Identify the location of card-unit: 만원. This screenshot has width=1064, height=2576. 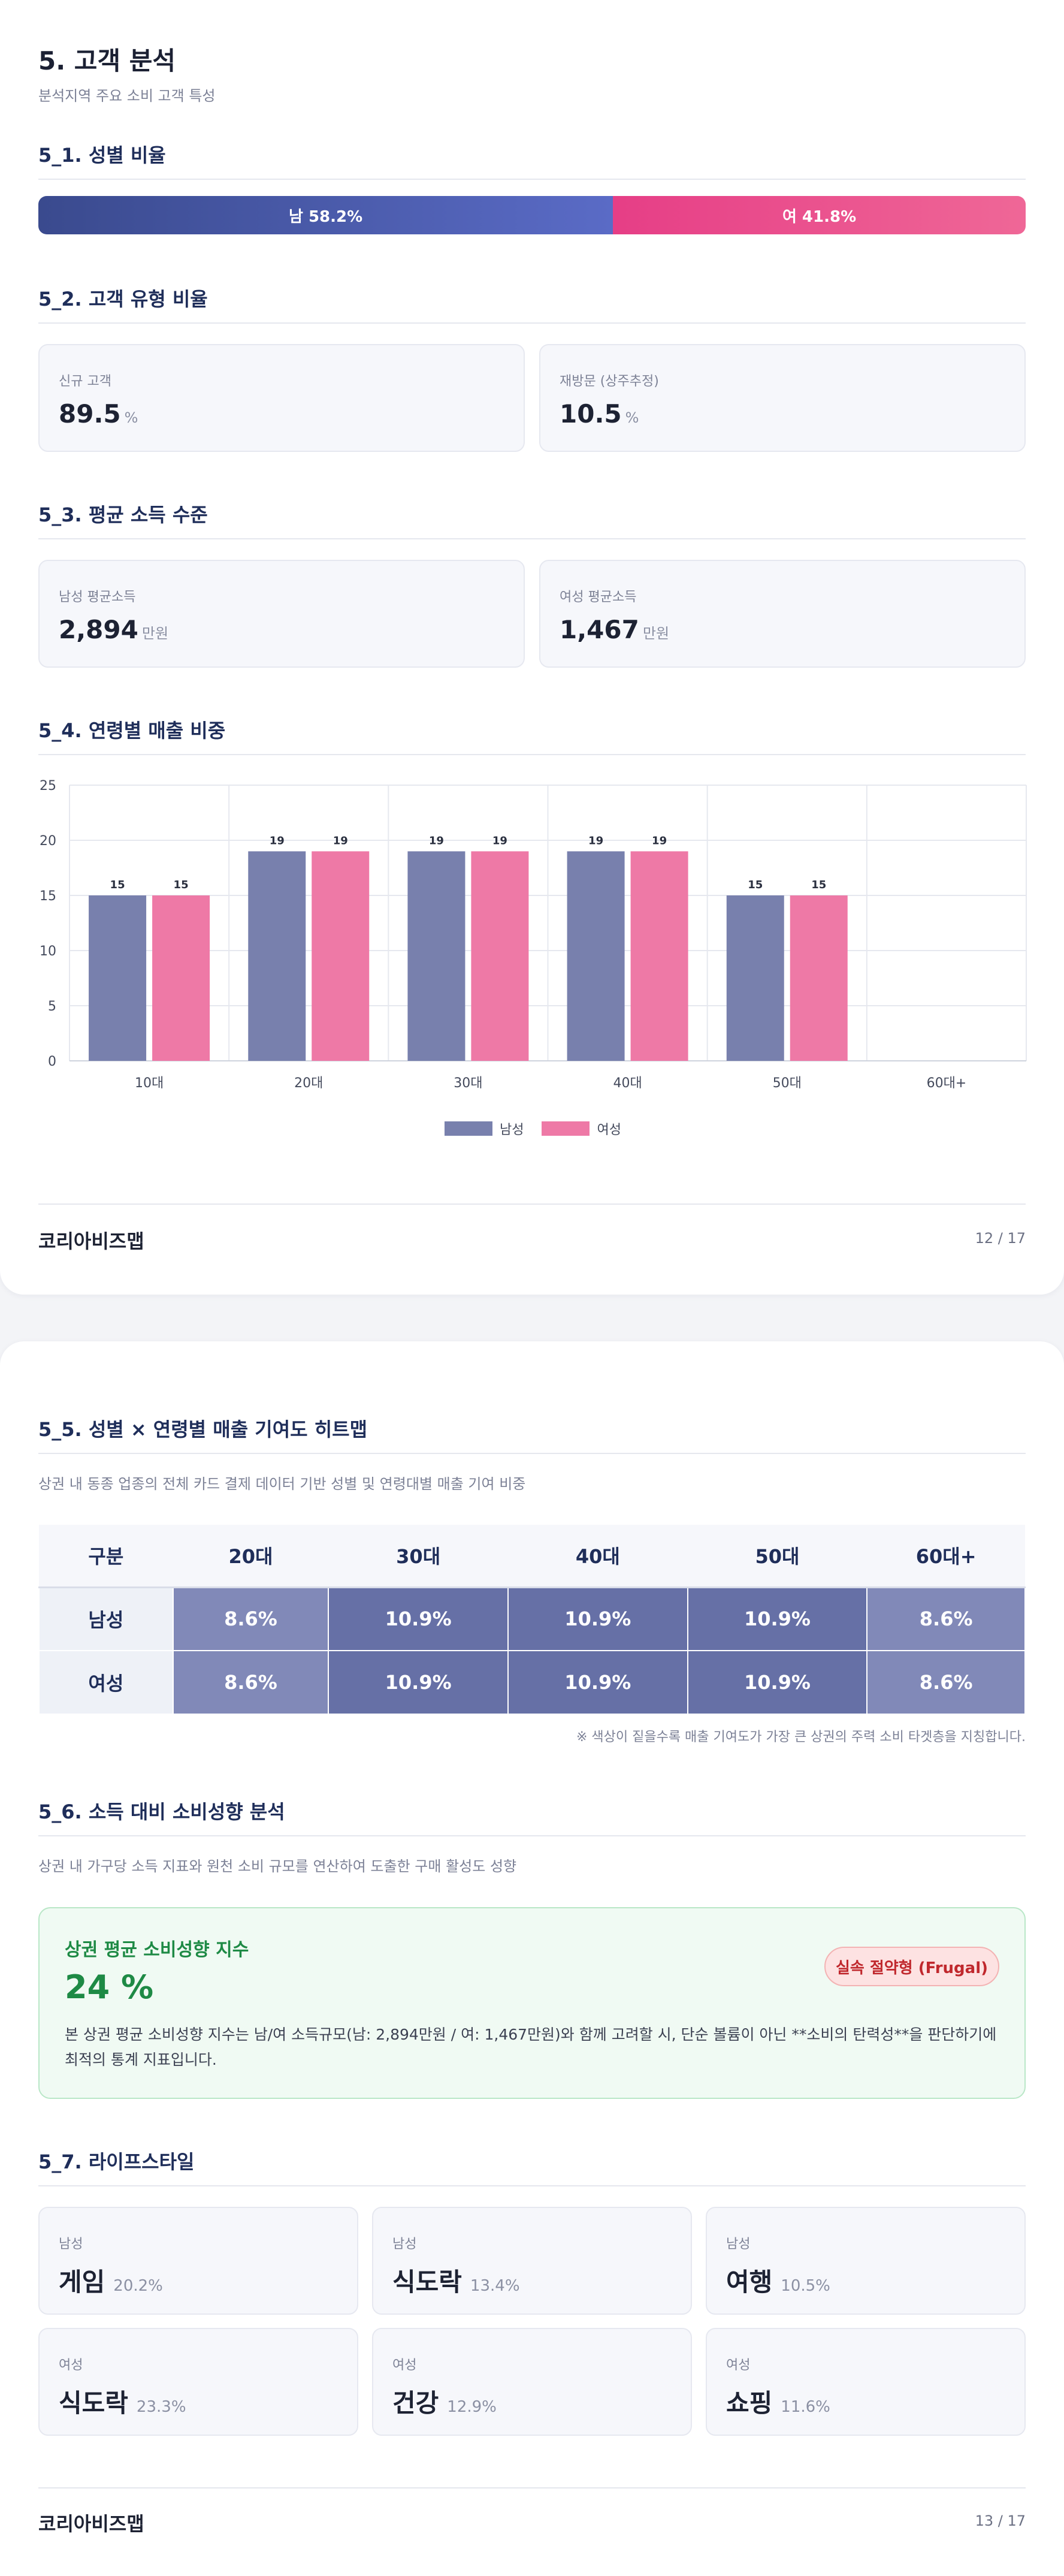
(155, 633).